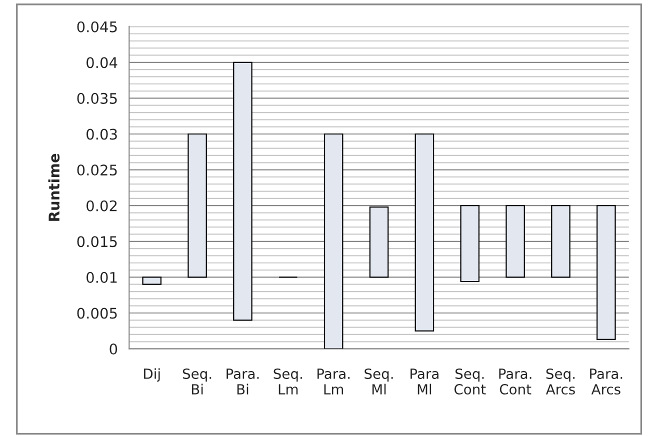 Image resolution: width=649 pixels, height=436 pixels. I want to click on y-tick-label: 0.035, so click(97, 98).